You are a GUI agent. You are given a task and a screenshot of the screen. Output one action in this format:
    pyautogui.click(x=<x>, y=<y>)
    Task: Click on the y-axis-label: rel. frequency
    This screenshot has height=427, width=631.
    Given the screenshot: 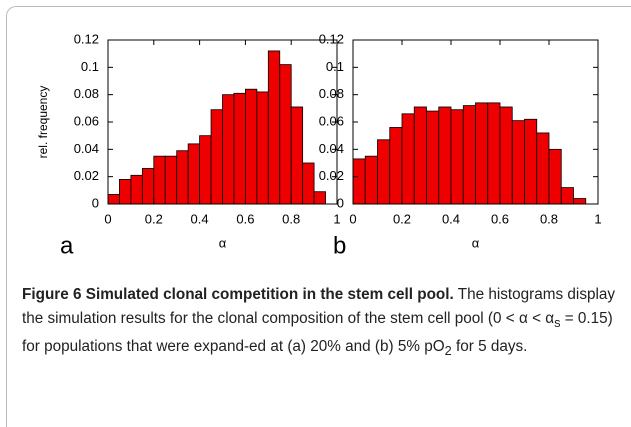 What is the action you would take?
    pyautogui.click(x=43, y=122)
    